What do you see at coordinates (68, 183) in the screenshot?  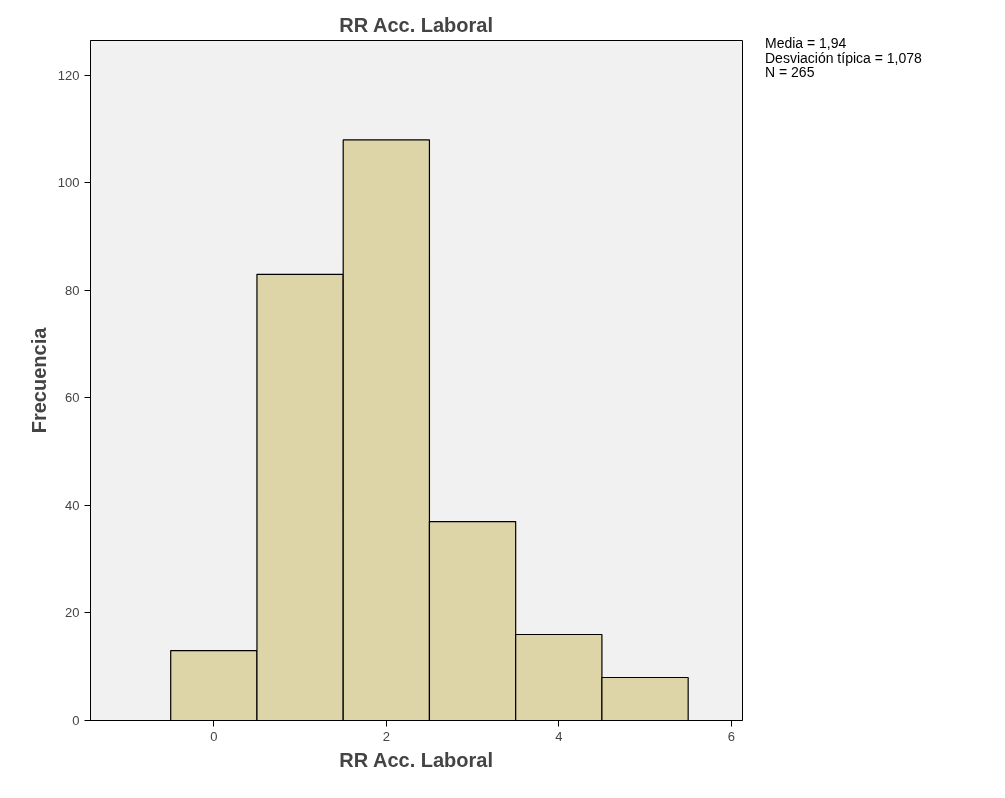 I see `y-tick-label: 100` at bounding box center [68, 183].